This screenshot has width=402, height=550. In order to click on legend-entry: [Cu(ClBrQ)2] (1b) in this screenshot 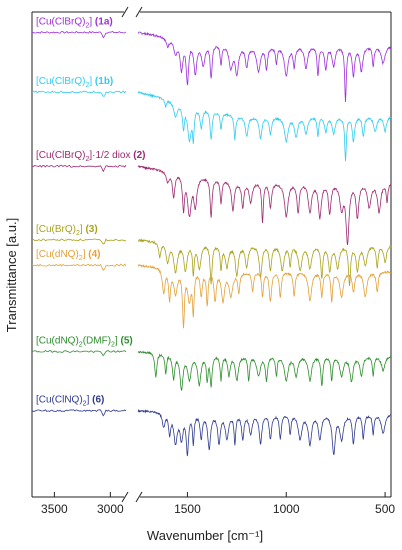, I will do `click(74, 82)`.